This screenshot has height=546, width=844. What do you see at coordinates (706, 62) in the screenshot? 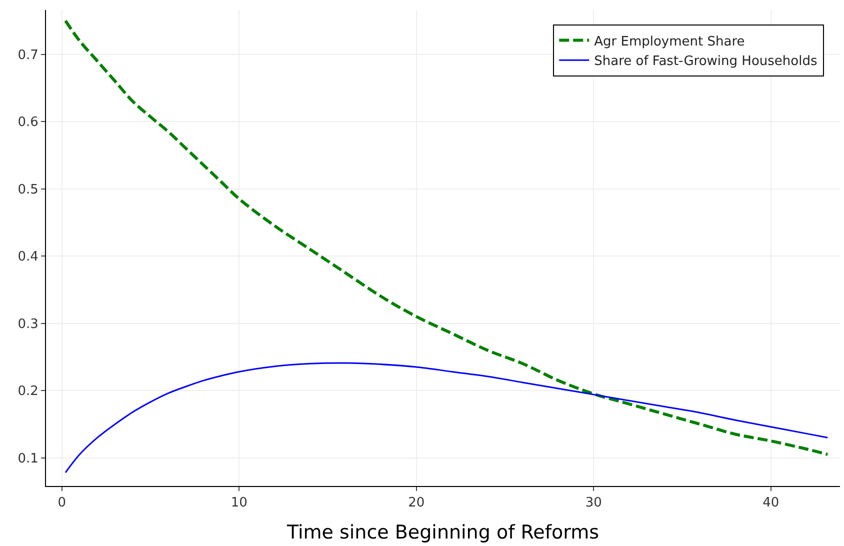
I see `legend-label: Share of Fast-Growing Households` at bounding box center [706, 62].